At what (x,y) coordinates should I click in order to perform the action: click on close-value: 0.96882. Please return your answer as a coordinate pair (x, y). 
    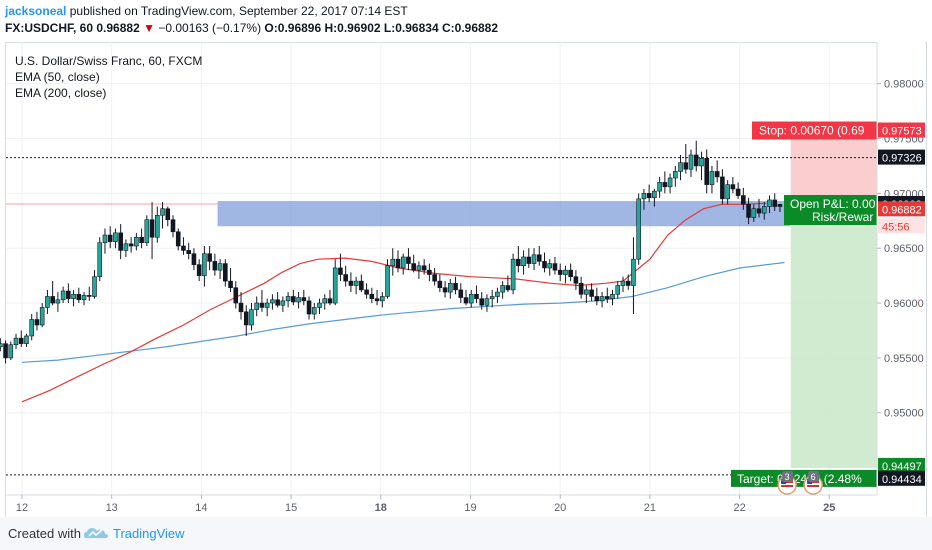
    Looking at the image, I should click on (476, 28).